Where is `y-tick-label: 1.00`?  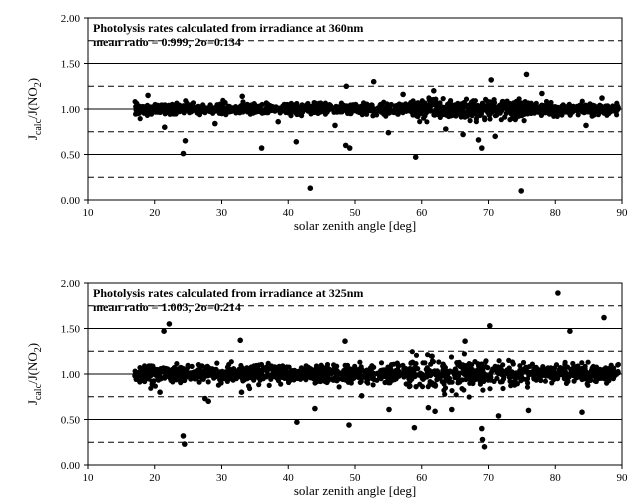
y-tick-label: 1.00 is located at coordinates (71, 375).